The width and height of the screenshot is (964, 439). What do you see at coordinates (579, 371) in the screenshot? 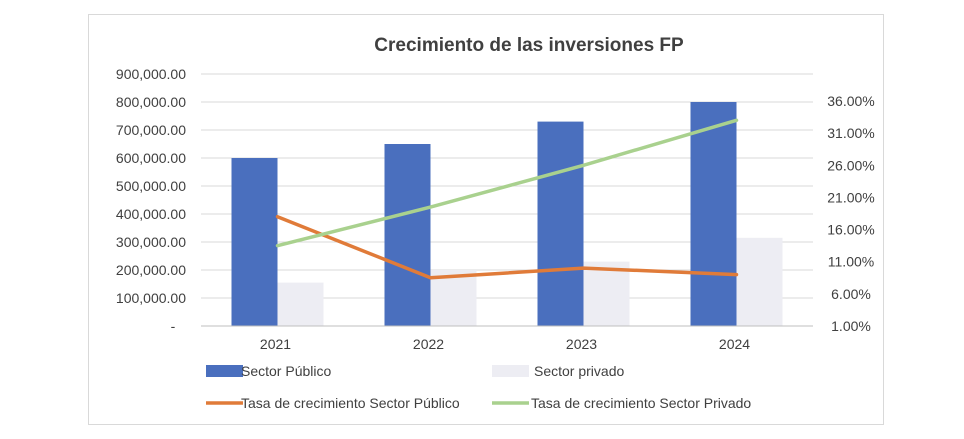
I see `legend-label: Sector privado` at bounding box center [579, 371].